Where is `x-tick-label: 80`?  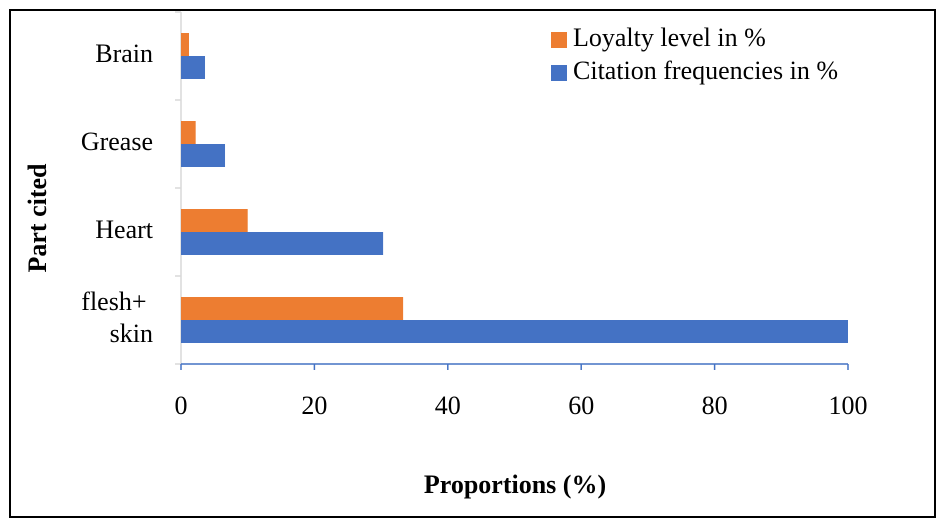
x-tick-label: 80 is located at coordinates (715, 405).